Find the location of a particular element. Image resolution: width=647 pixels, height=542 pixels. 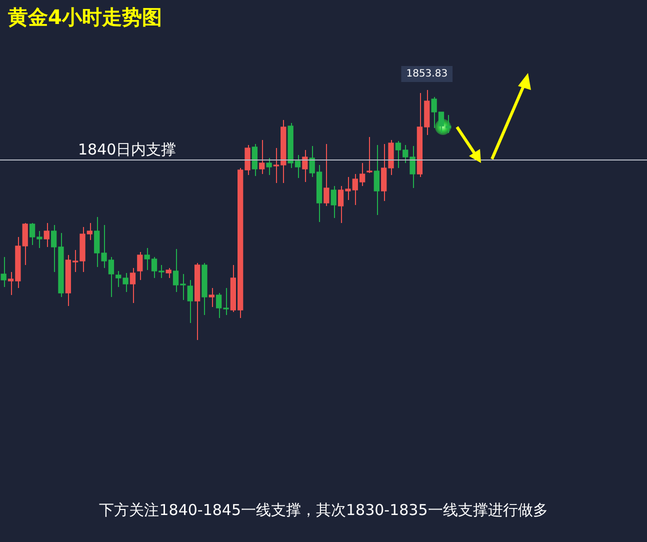

annotation: 1853.83 is located at coordinates (427, 74).